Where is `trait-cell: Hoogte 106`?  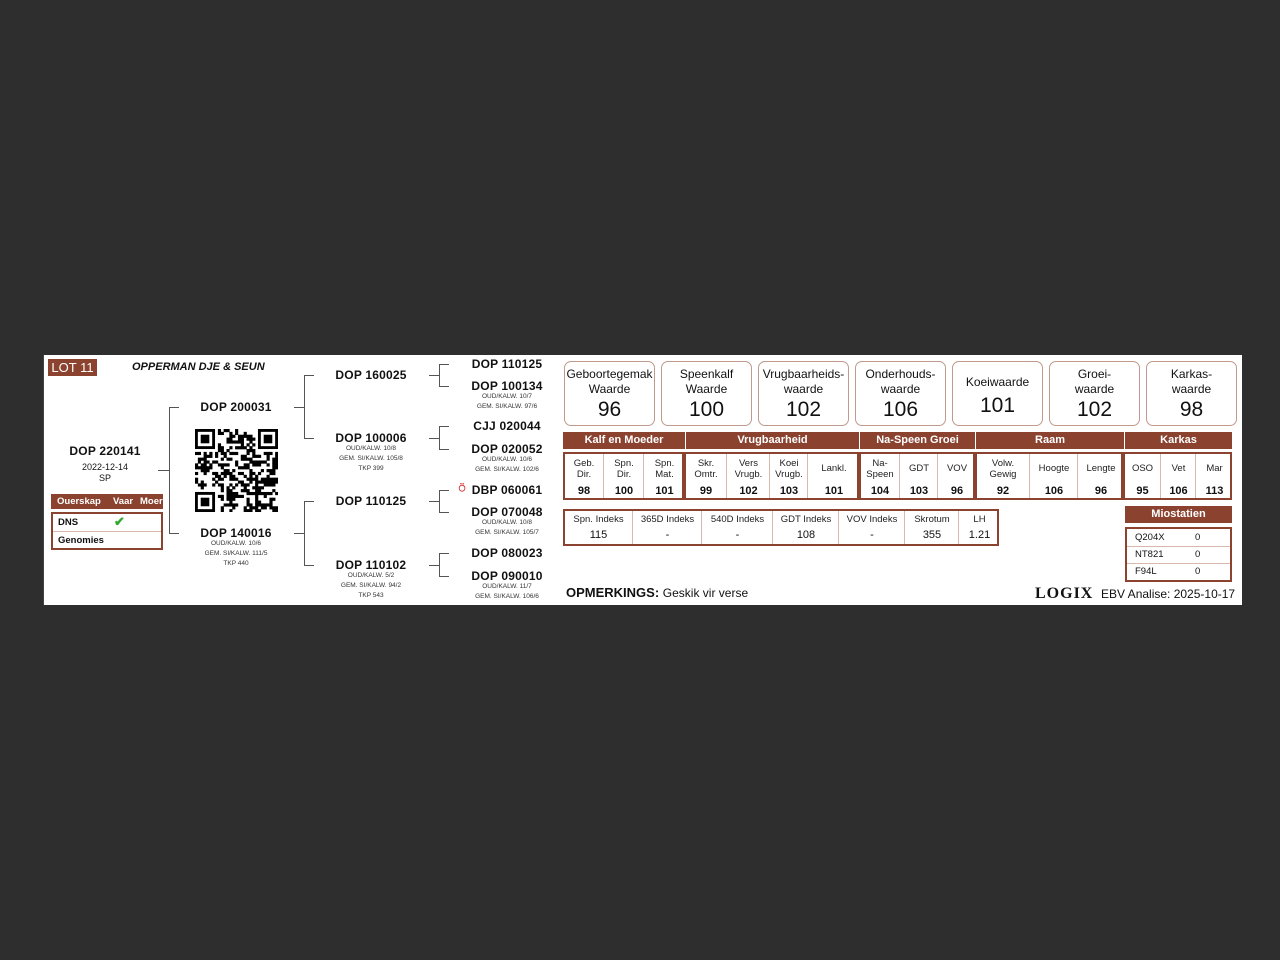
trait-cell: Hoogte 106 is located at coordinates (1054, 476).